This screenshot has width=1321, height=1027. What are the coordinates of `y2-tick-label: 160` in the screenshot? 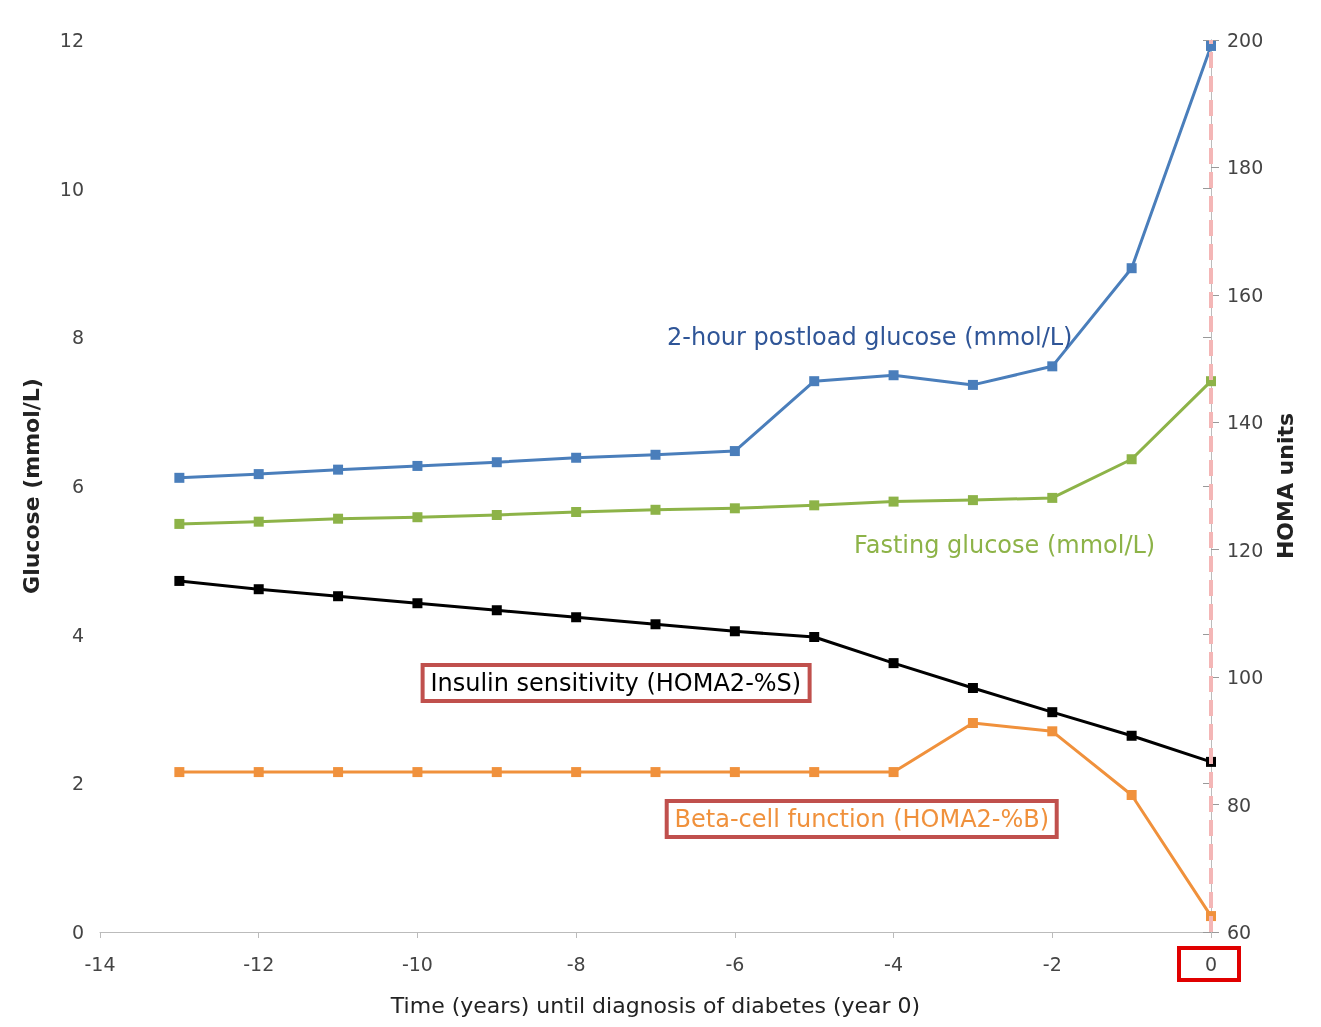 It's located at (1245, 294).